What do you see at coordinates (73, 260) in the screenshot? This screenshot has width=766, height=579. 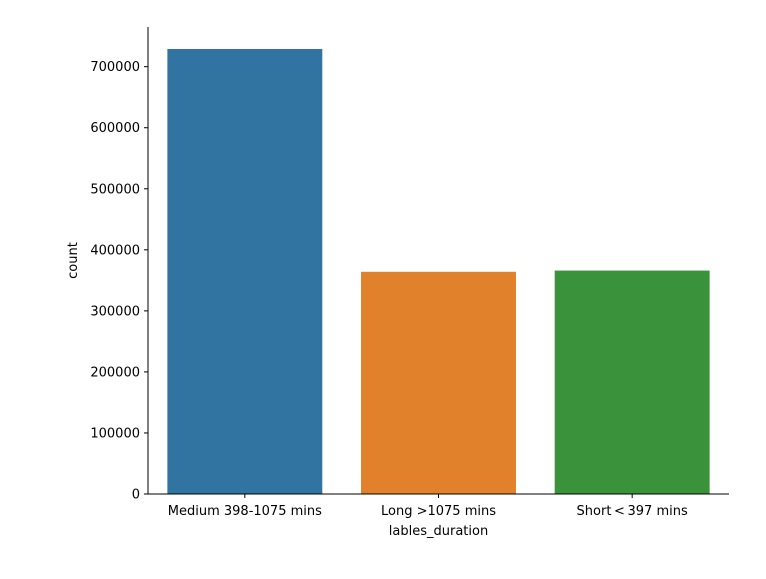 I see `y-axis-label: count` at bounding box center [73, 260].